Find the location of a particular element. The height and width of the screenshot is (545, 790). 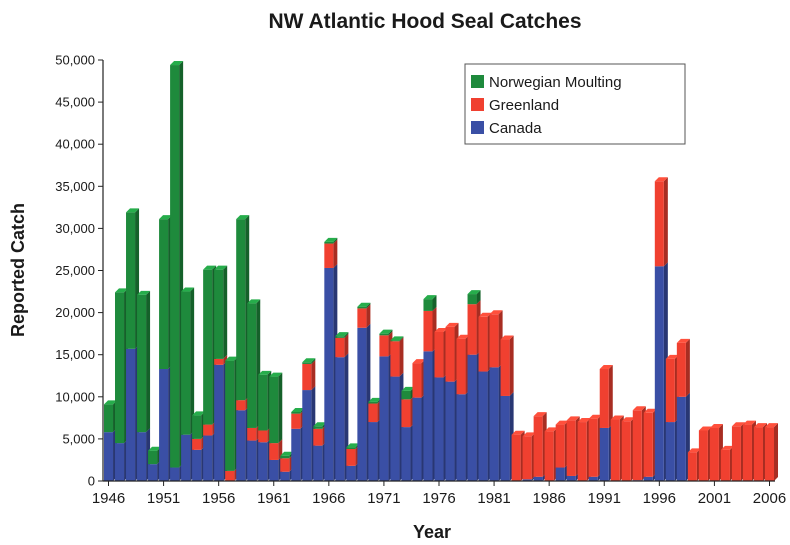

bar-segment-norwegian-moulting-1969 is located at coordinates (364, 305).